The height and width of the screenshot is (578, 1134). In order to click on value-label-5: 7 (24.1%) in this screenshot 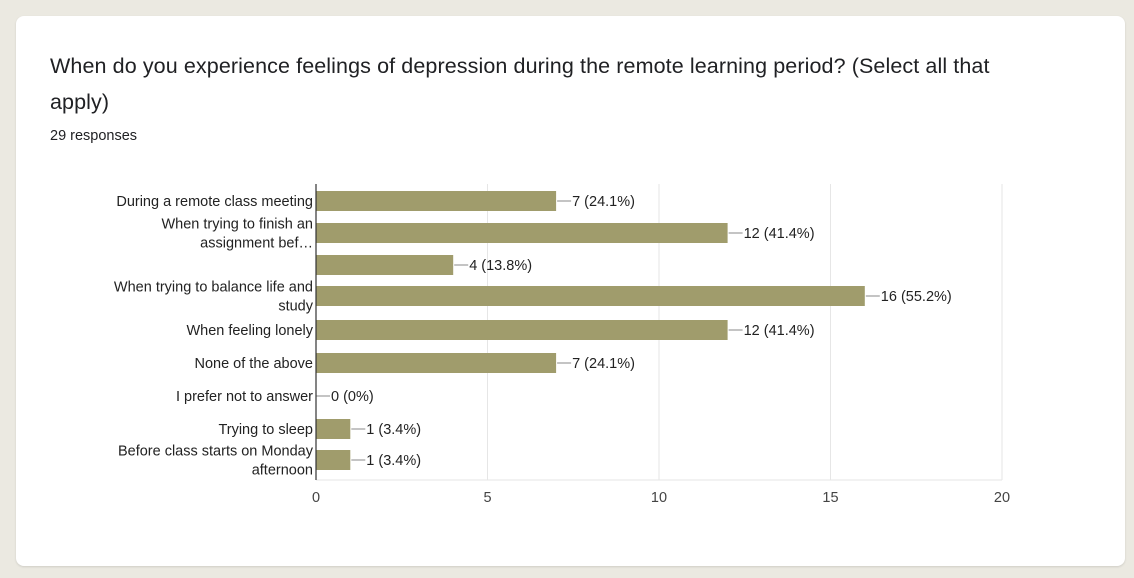, I will do `click(603, 364)`.